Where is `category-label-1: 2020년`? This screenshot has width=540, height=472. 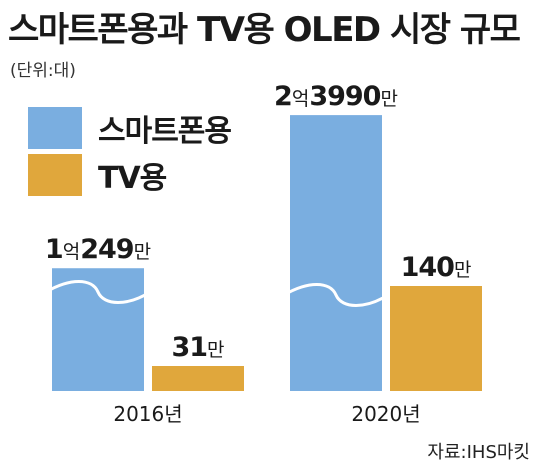 category-label-1: 2020년 is located at coordinates (385, 414).